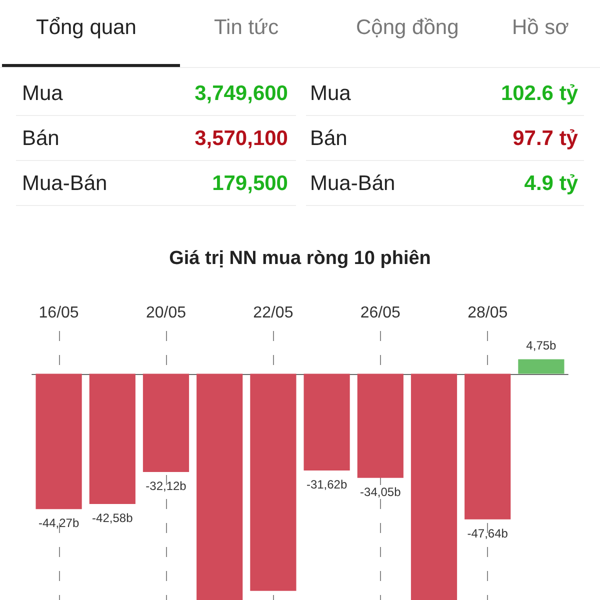 This screenshot has width=600, height=600. Describe the element at coordinates (58, 313) in the screenshot. I see `x-tick-label: 16/05` at that location.